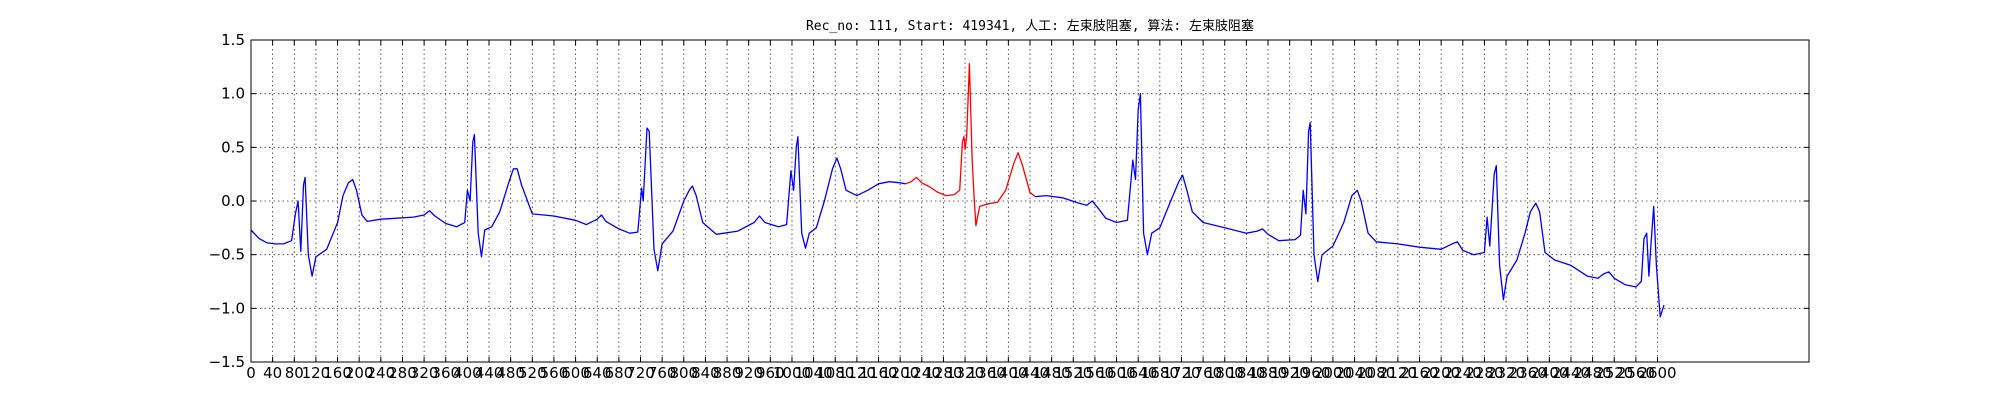 The image size is (2000, 400). Describe the element at coordinates (227, 255) in the screenshot. I see `y-tick-label: −0.5` at that location.